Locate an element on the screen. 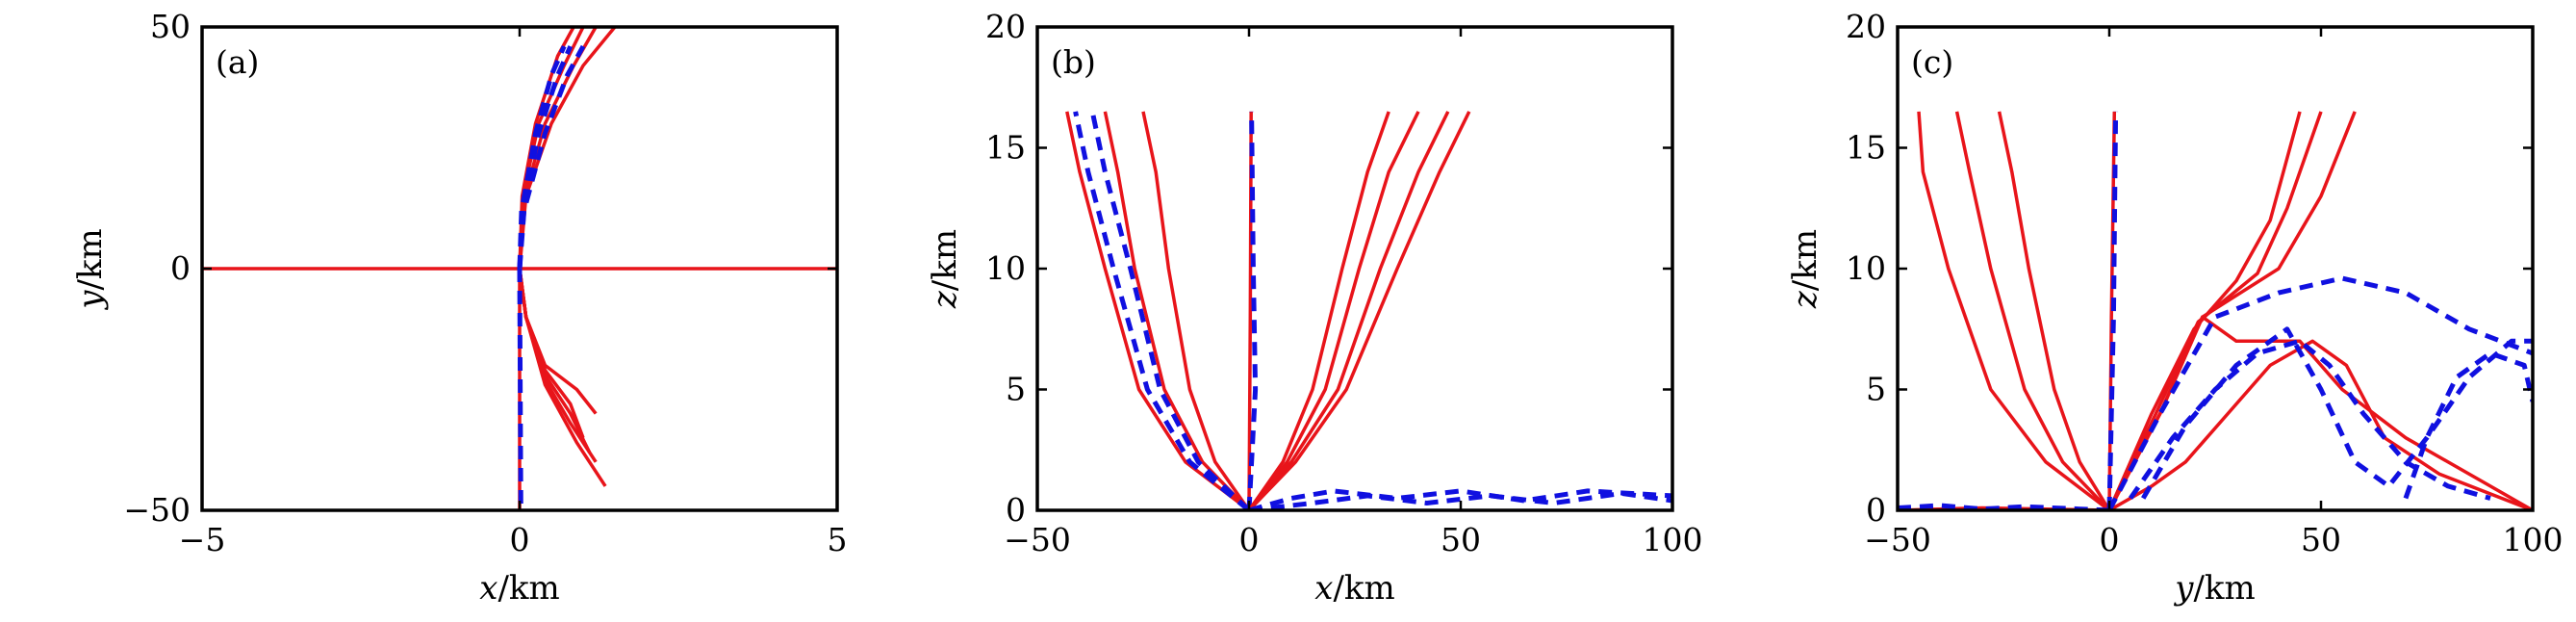 Image resolution: width=2576 pixels, height=622 pixels. y-axis-label: y/km is located at coordinates (90, 270).